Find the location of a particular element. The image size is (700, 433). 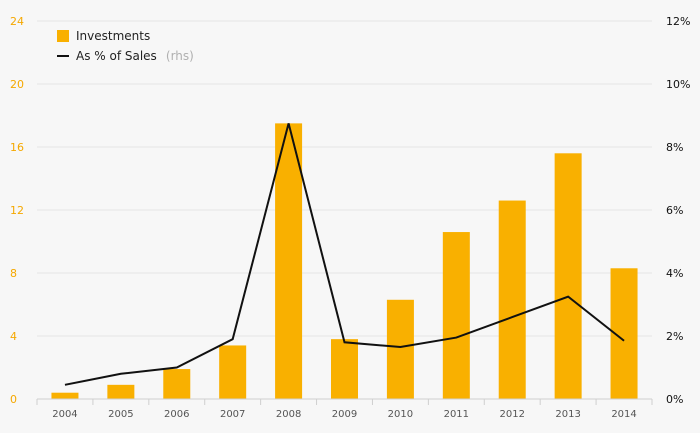

x-tick-label: 2006 is located at coordinates (176, 414).